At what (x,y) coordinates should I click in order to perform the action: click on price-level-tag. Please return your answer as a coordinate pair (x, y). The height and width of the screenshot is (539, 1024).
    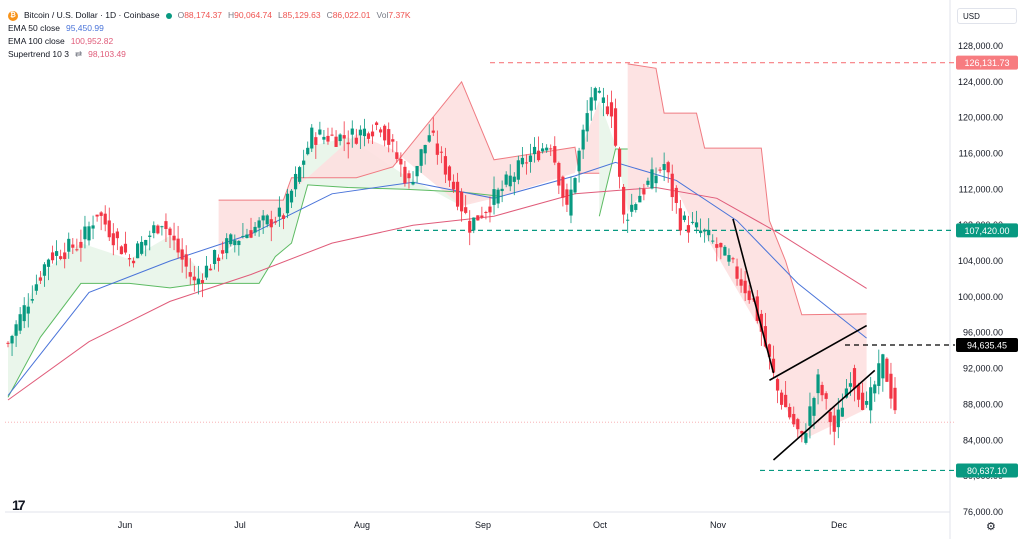
    Looking at the image, I should click on (987, 344).